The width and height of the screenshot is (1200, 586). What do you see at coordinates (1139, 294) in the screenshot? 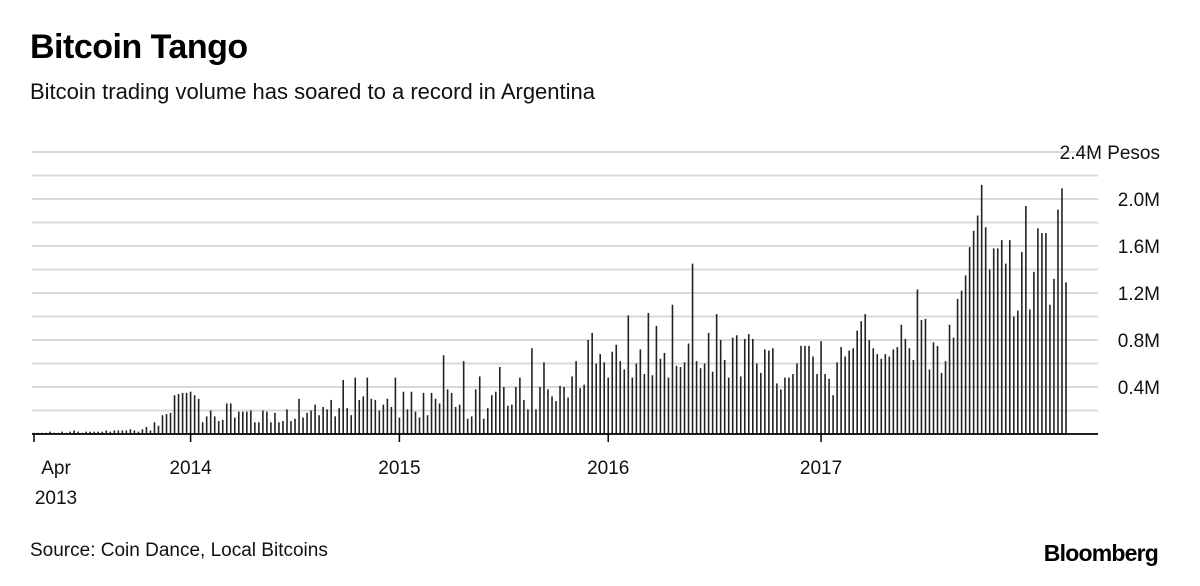
I see `y-tick-label: 1.2M` at bounding box center [1139, 294].